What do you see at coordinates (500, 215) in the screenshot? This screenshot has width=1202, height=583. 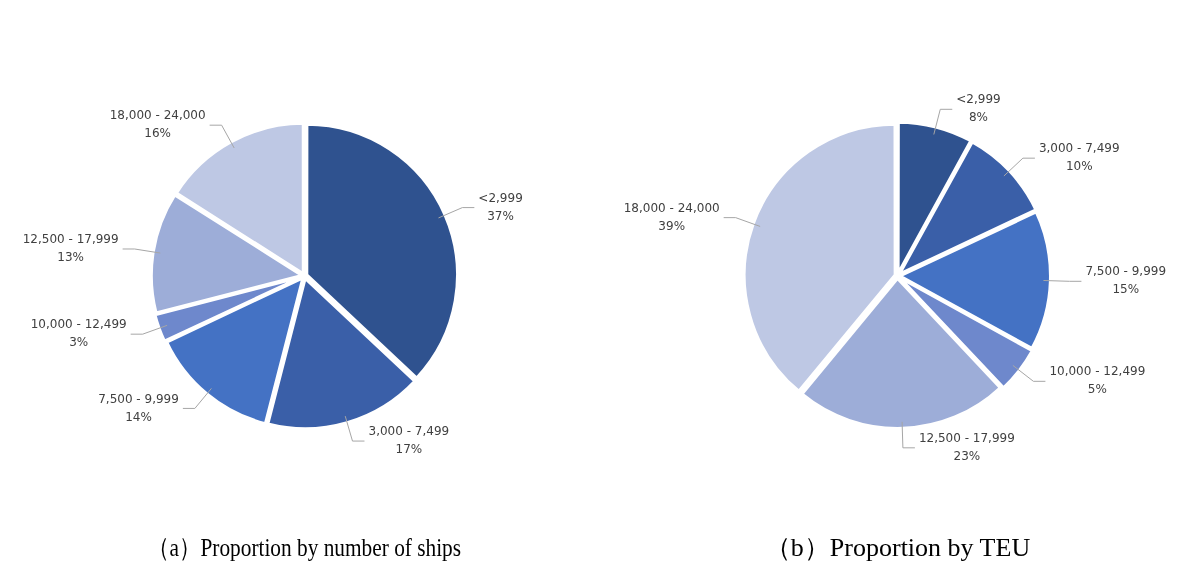 I see `data-label: 37%` at bounding box center [500, 215].